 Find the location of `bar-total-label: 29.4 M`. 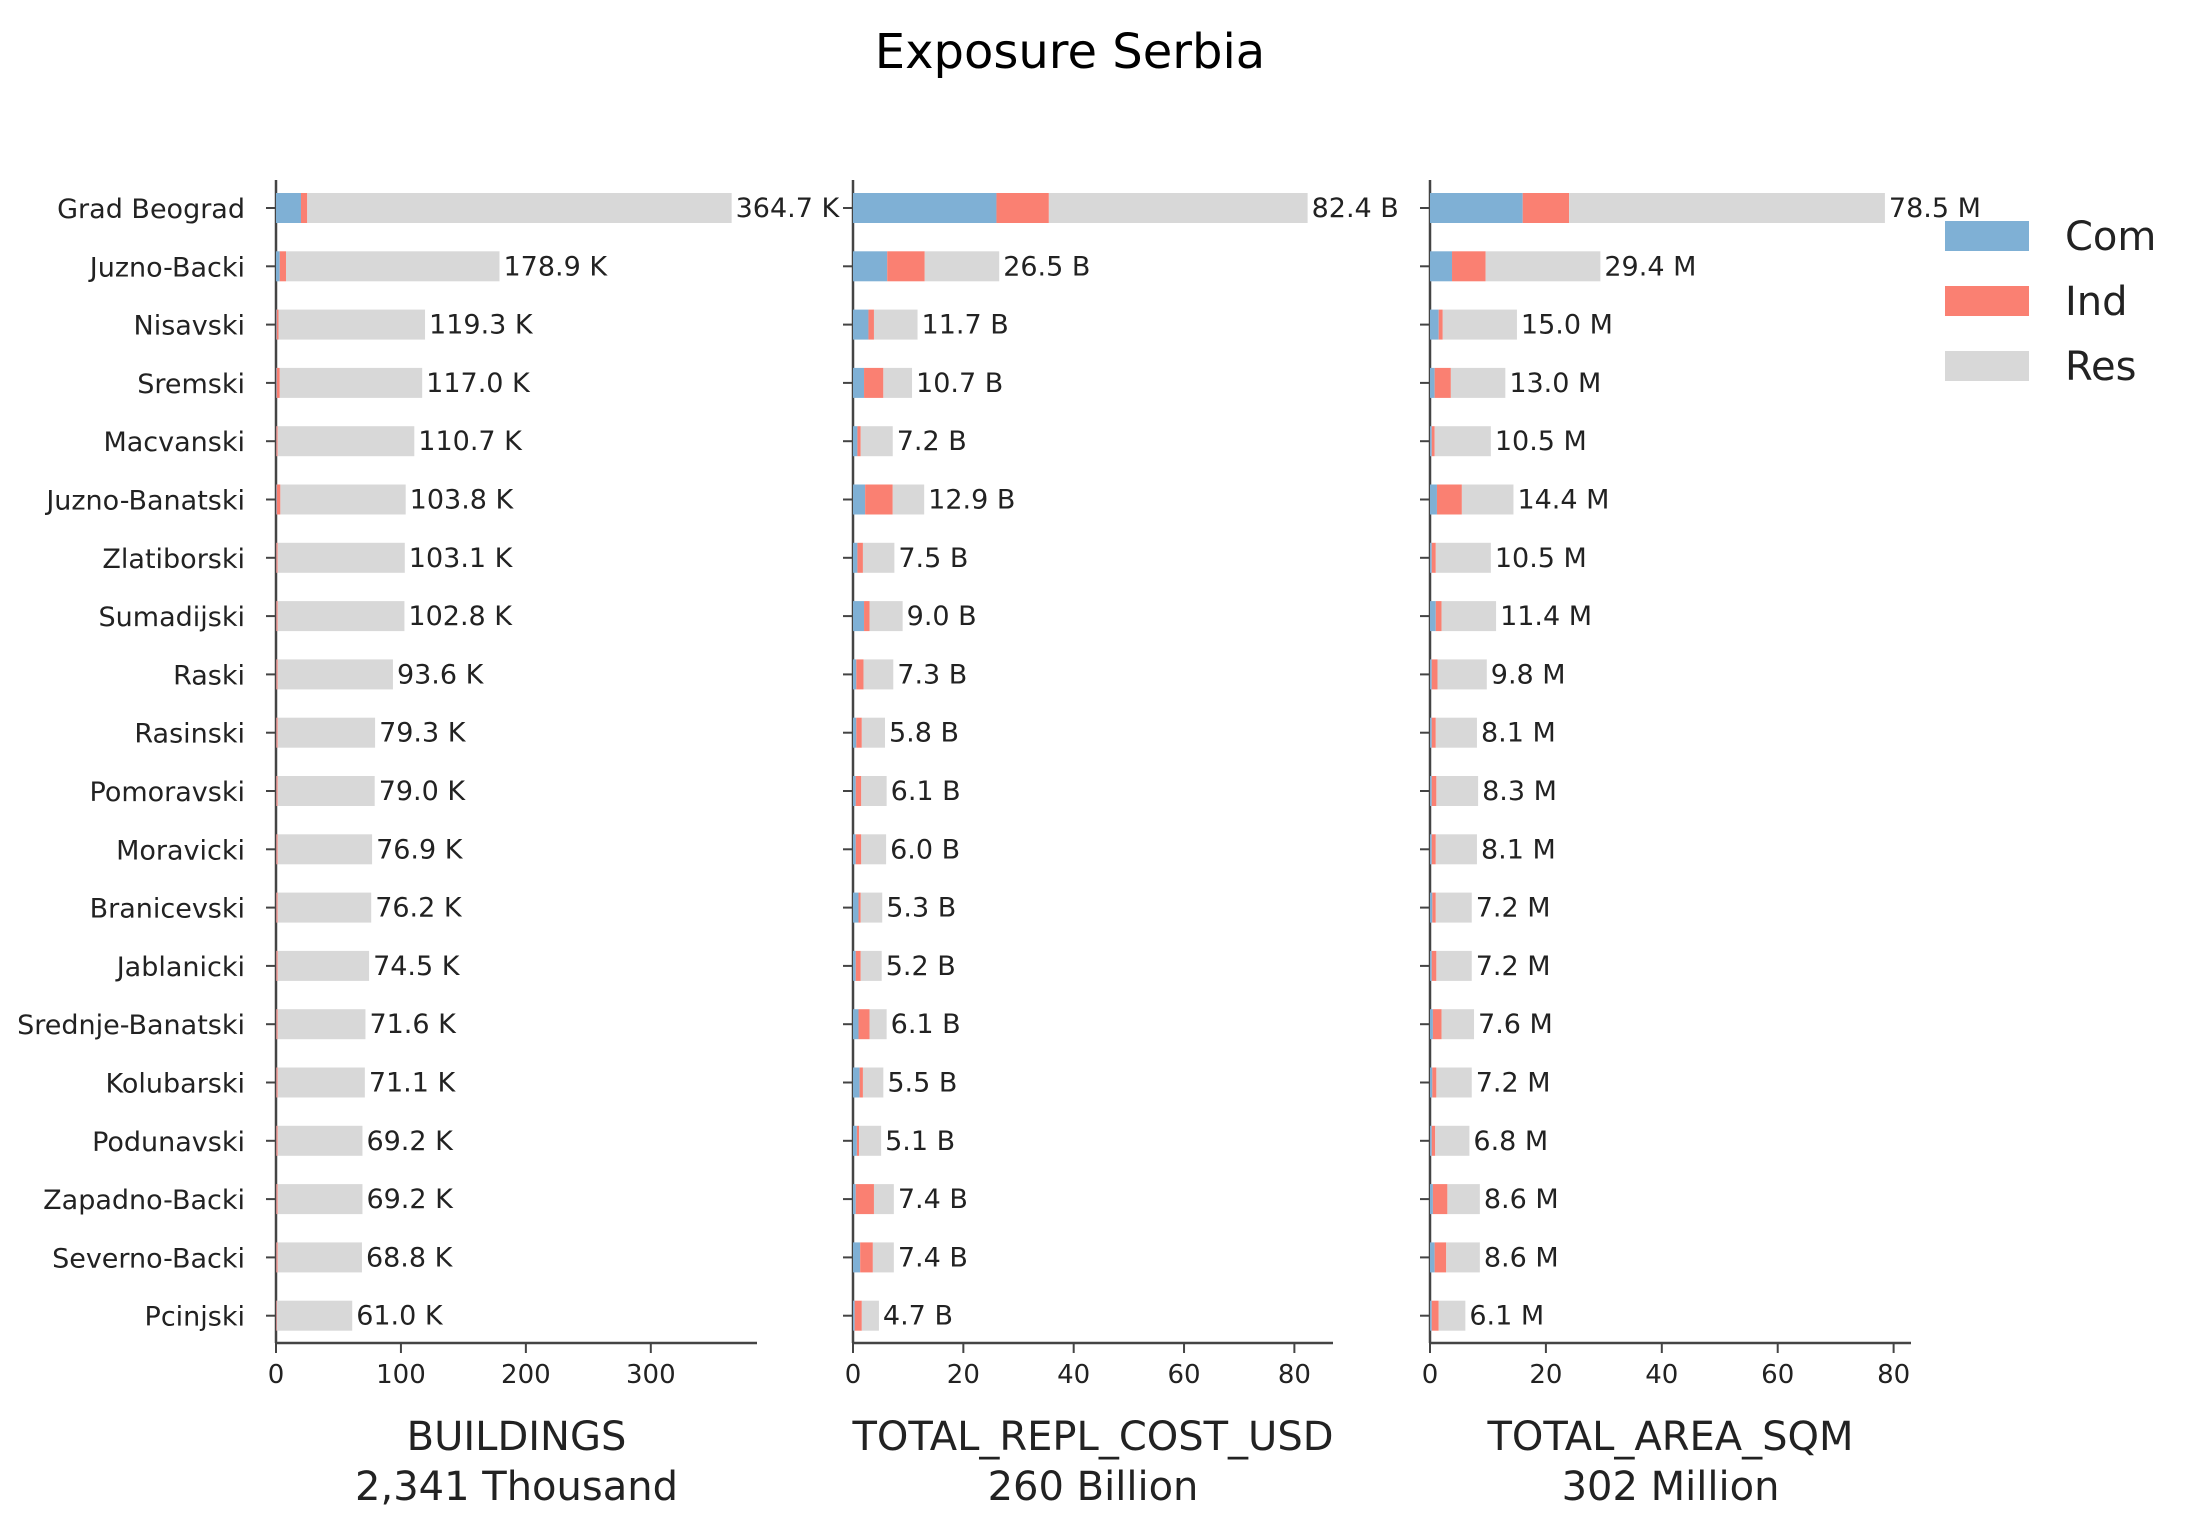

bar-total-label: 29.4 M is located at coordinates (1650, 266).